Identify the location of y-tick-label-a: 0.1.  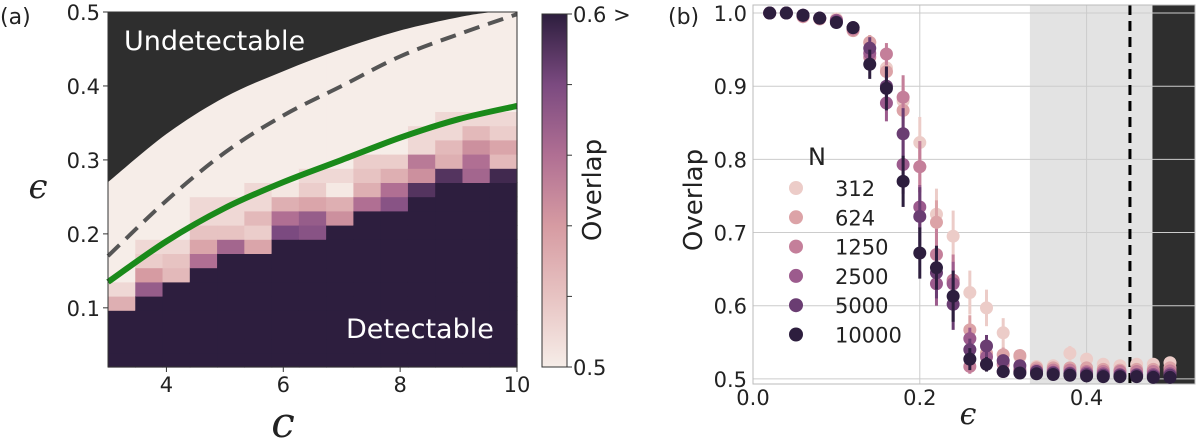
(83, 309).